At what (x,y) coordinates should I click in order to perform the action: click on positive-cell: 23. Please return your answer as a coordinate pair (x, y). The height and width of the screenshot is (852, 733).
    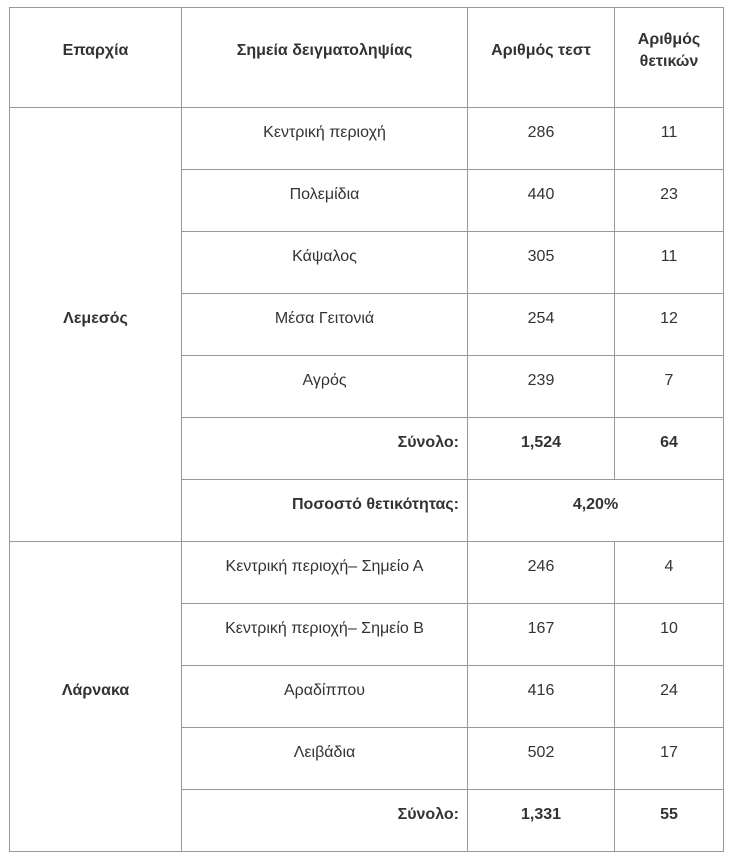
    Looking at the image, I should click on (669, 200).